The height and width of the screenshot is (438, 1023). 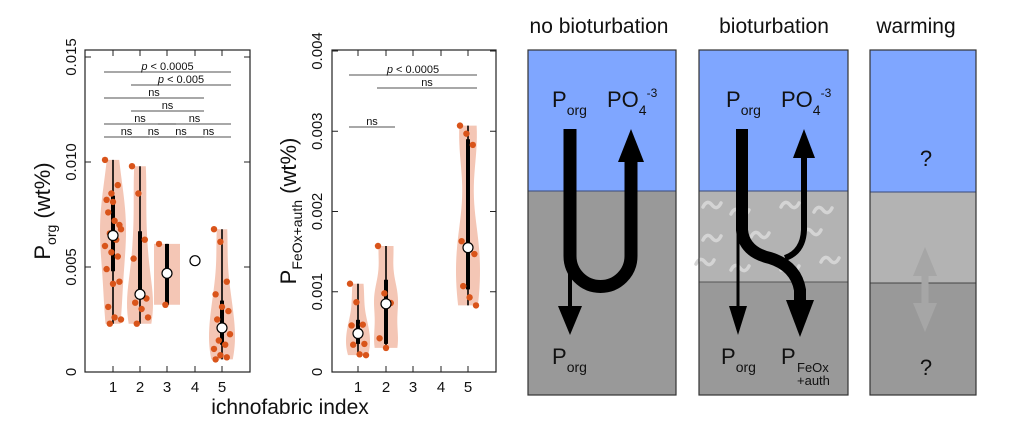 I want to click on y-tick-label: 0.004, so click(x=317, y=51).